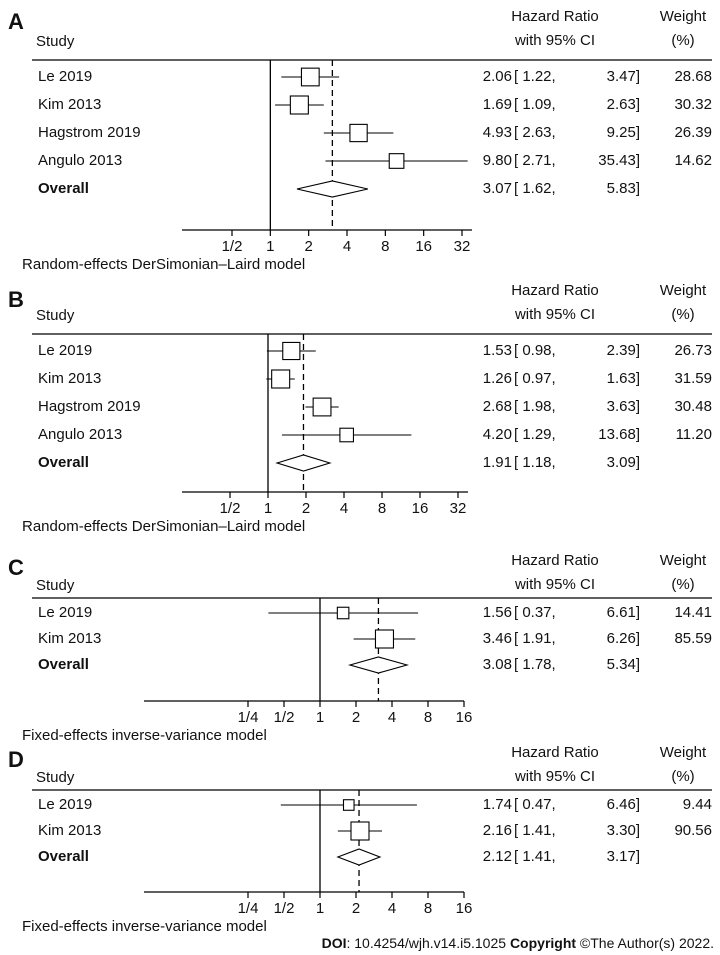 This screenshot has width=720, height=955. What do you see at coordinates (497, 104) in the screenshot?
I see `hazard-ratio-value: 1.69` at bounding box center [497, 104].